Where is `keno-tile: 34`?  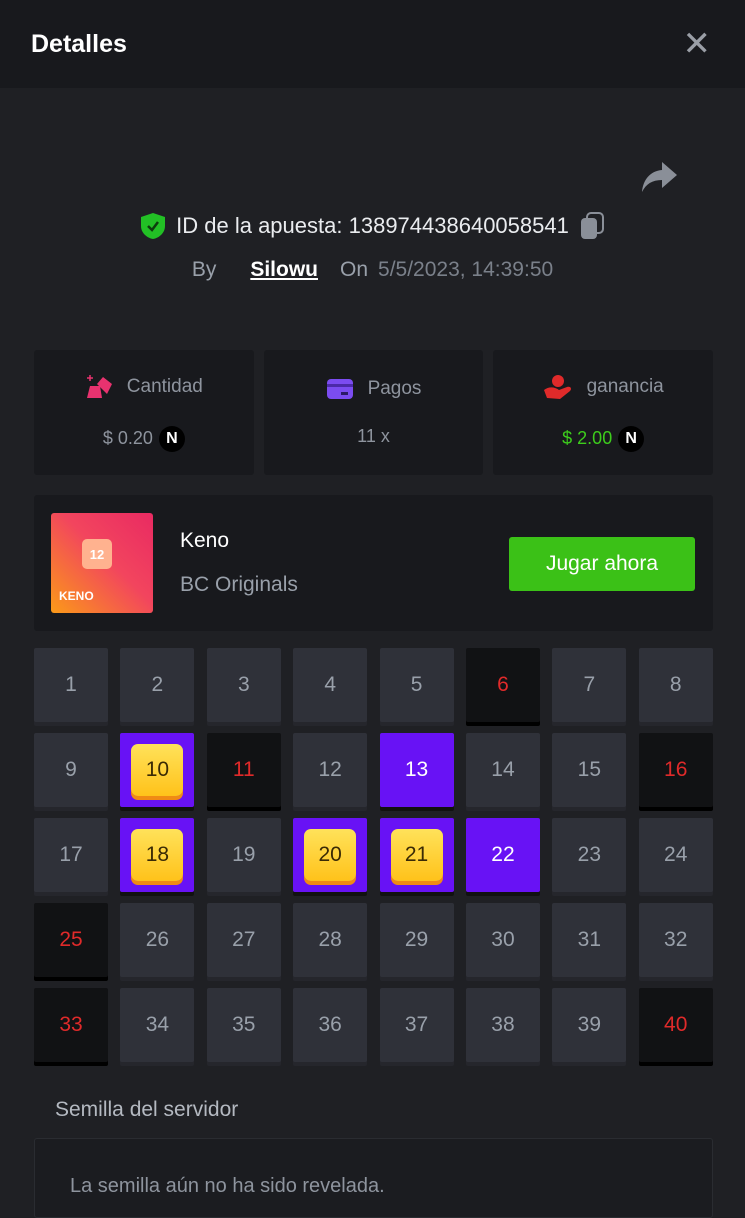
keno-tile: 34 is located at coordinates (157, 1025).